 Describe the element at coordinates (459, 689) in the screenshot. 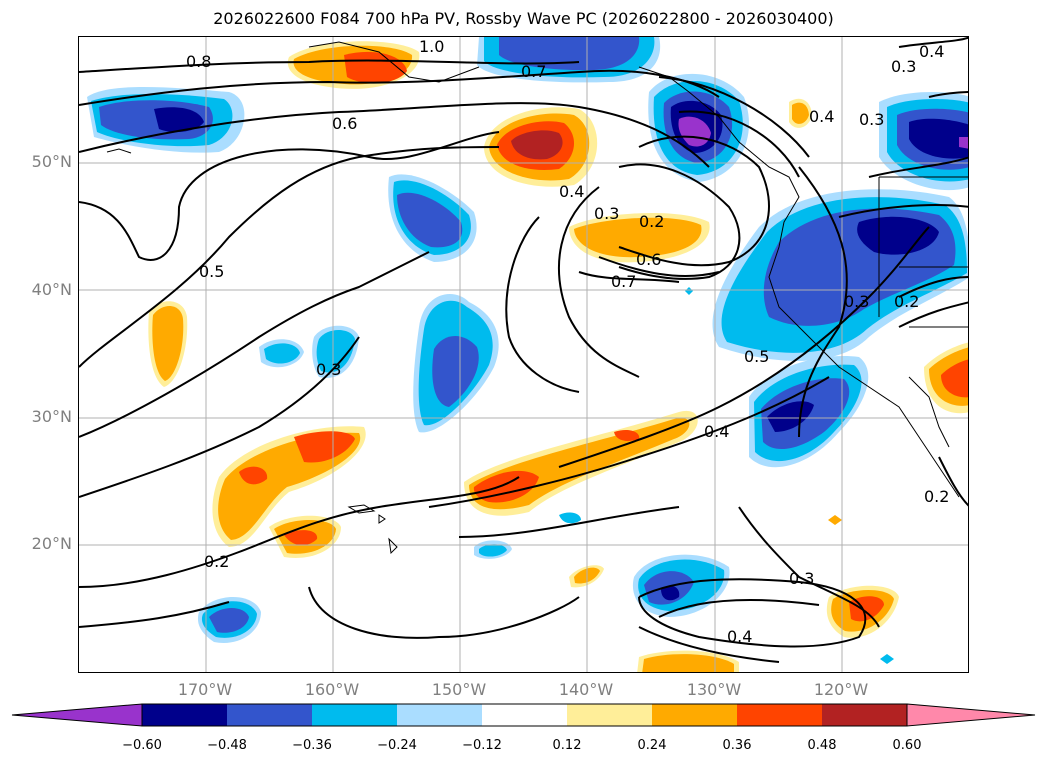

I see `lon-label: 150°W` at that location.